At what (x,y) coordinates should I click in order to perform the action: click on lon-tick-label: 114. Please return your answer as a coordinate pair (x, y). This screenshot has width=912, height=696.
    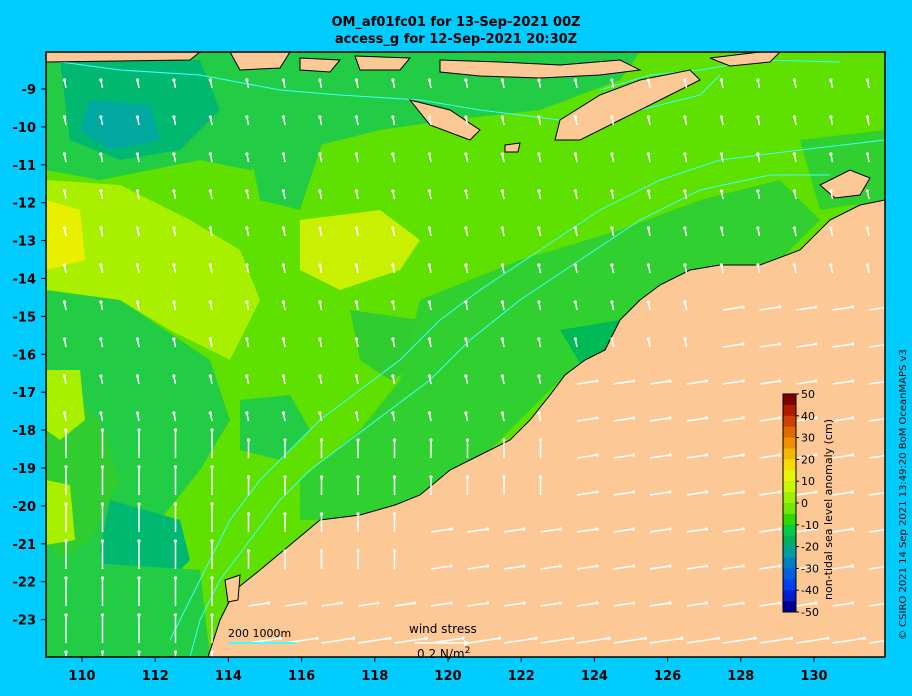
    Looking at the image, I should click on (228, 676).